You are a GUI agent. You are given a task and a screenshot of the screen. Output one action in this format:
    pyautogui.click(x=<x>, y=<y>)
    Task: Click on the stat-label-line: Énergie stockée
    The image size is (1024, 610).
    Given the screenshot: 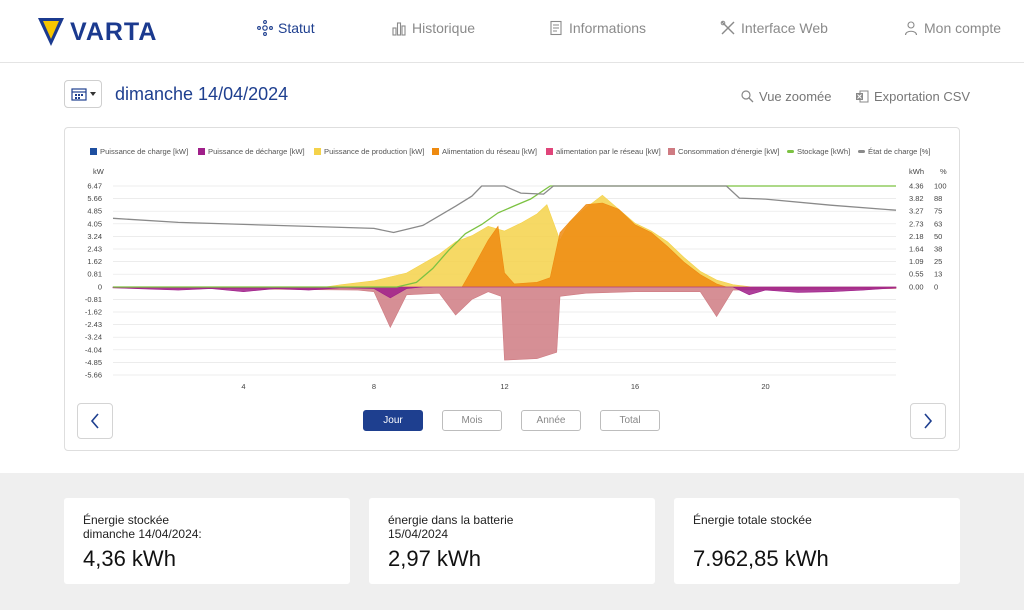 What is the action you would take?
    pyautogui.click(x=126, y=520)
    